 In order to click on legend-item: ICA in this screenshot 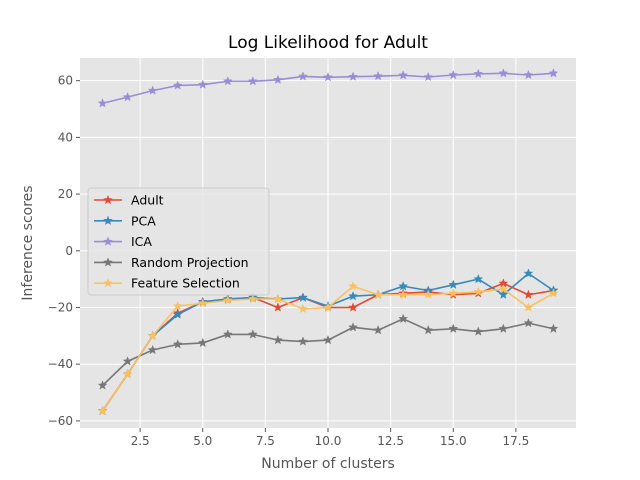, I will do `click(123, 241)`.